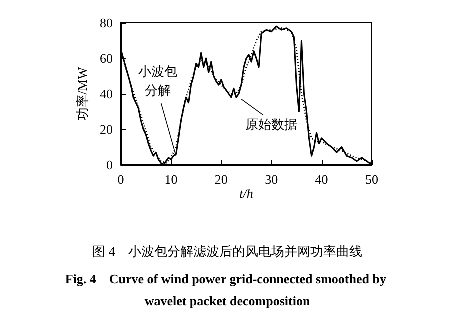 The image size is (455, 321). Describe the element at coordinates (321, 179) in the screenshot. I see `x-tick-label: 40` at that location.